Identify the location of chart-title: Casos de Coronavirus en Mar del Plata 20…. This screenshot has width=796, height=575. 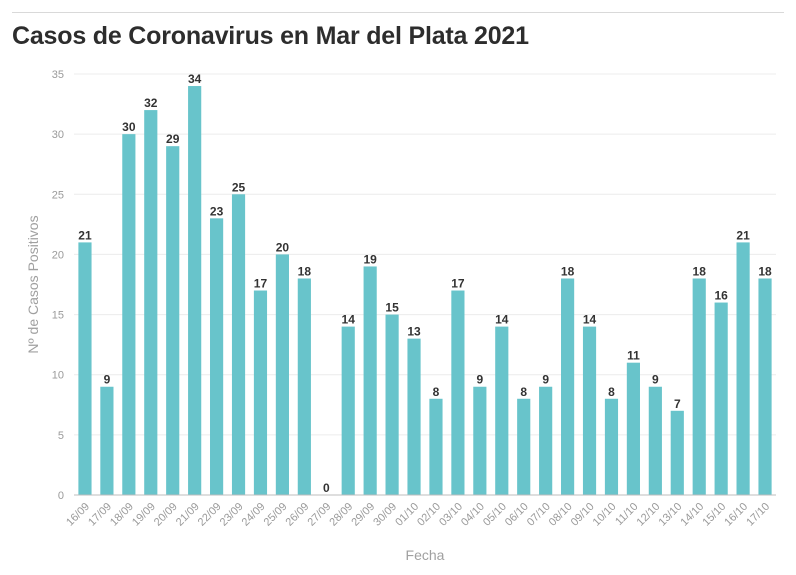
(270, 36).